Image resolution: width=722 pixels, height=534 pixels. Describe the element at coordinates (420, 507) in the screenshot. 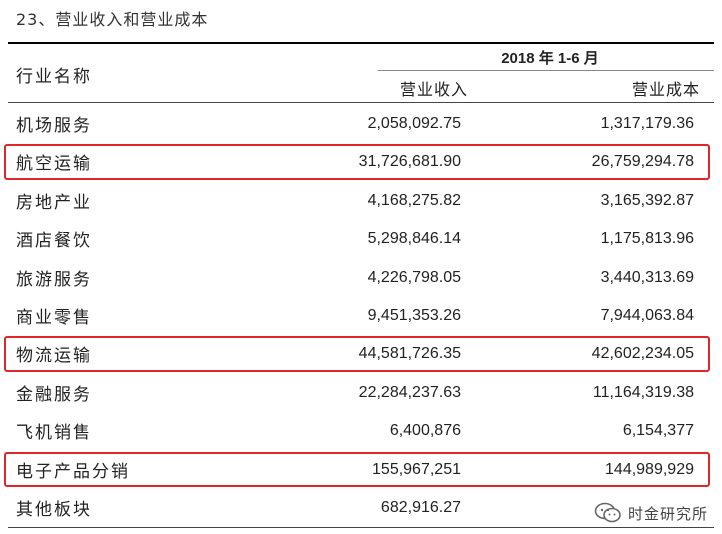

I see `revenue-value: 682,916.27` at that location.